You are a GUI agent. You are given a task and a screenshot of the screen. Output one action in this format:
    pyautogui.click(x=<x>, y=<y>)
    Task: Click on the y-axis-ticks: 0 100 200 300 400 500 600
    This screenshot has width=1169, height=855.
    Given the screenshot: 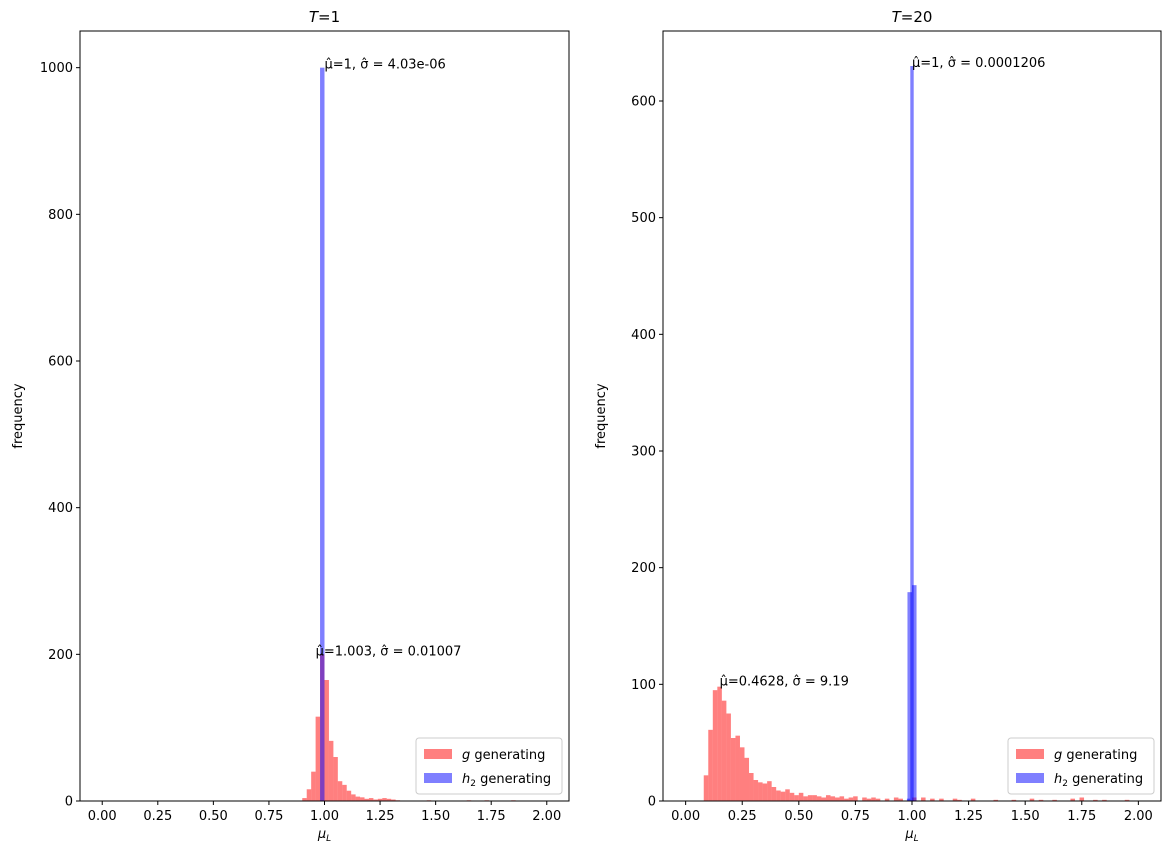 What is the action you would take?
    pyautogui.click(x=647, y=452)
    